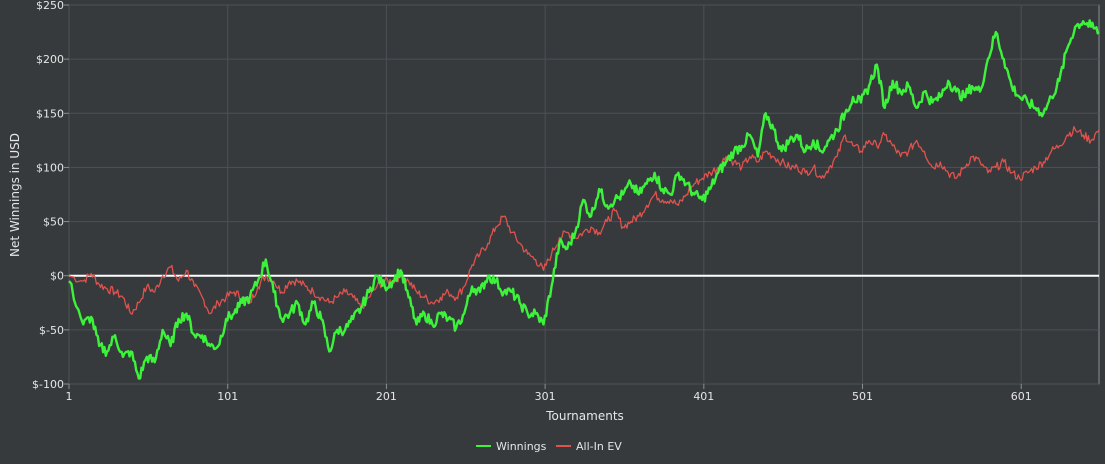 The width and height of the screenshot is (1105, 464). What do you see at coordinates (227, 396) in the screenshot?
I see `x-tick-label: 101` at bounding box center [227, 396].